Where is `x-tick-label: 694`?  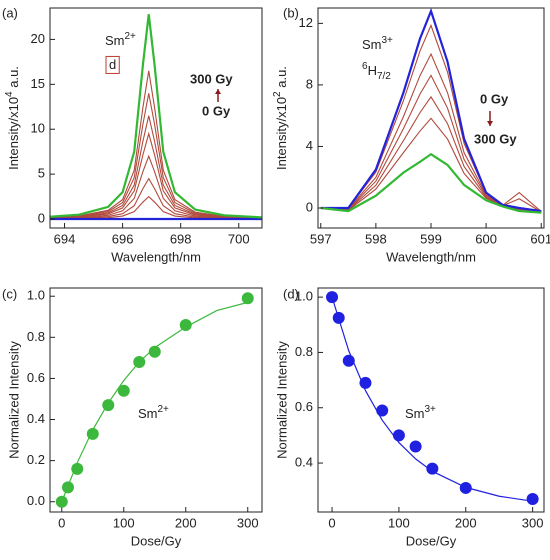
x-tick-label: 694 is located at coordinates (65, 238).